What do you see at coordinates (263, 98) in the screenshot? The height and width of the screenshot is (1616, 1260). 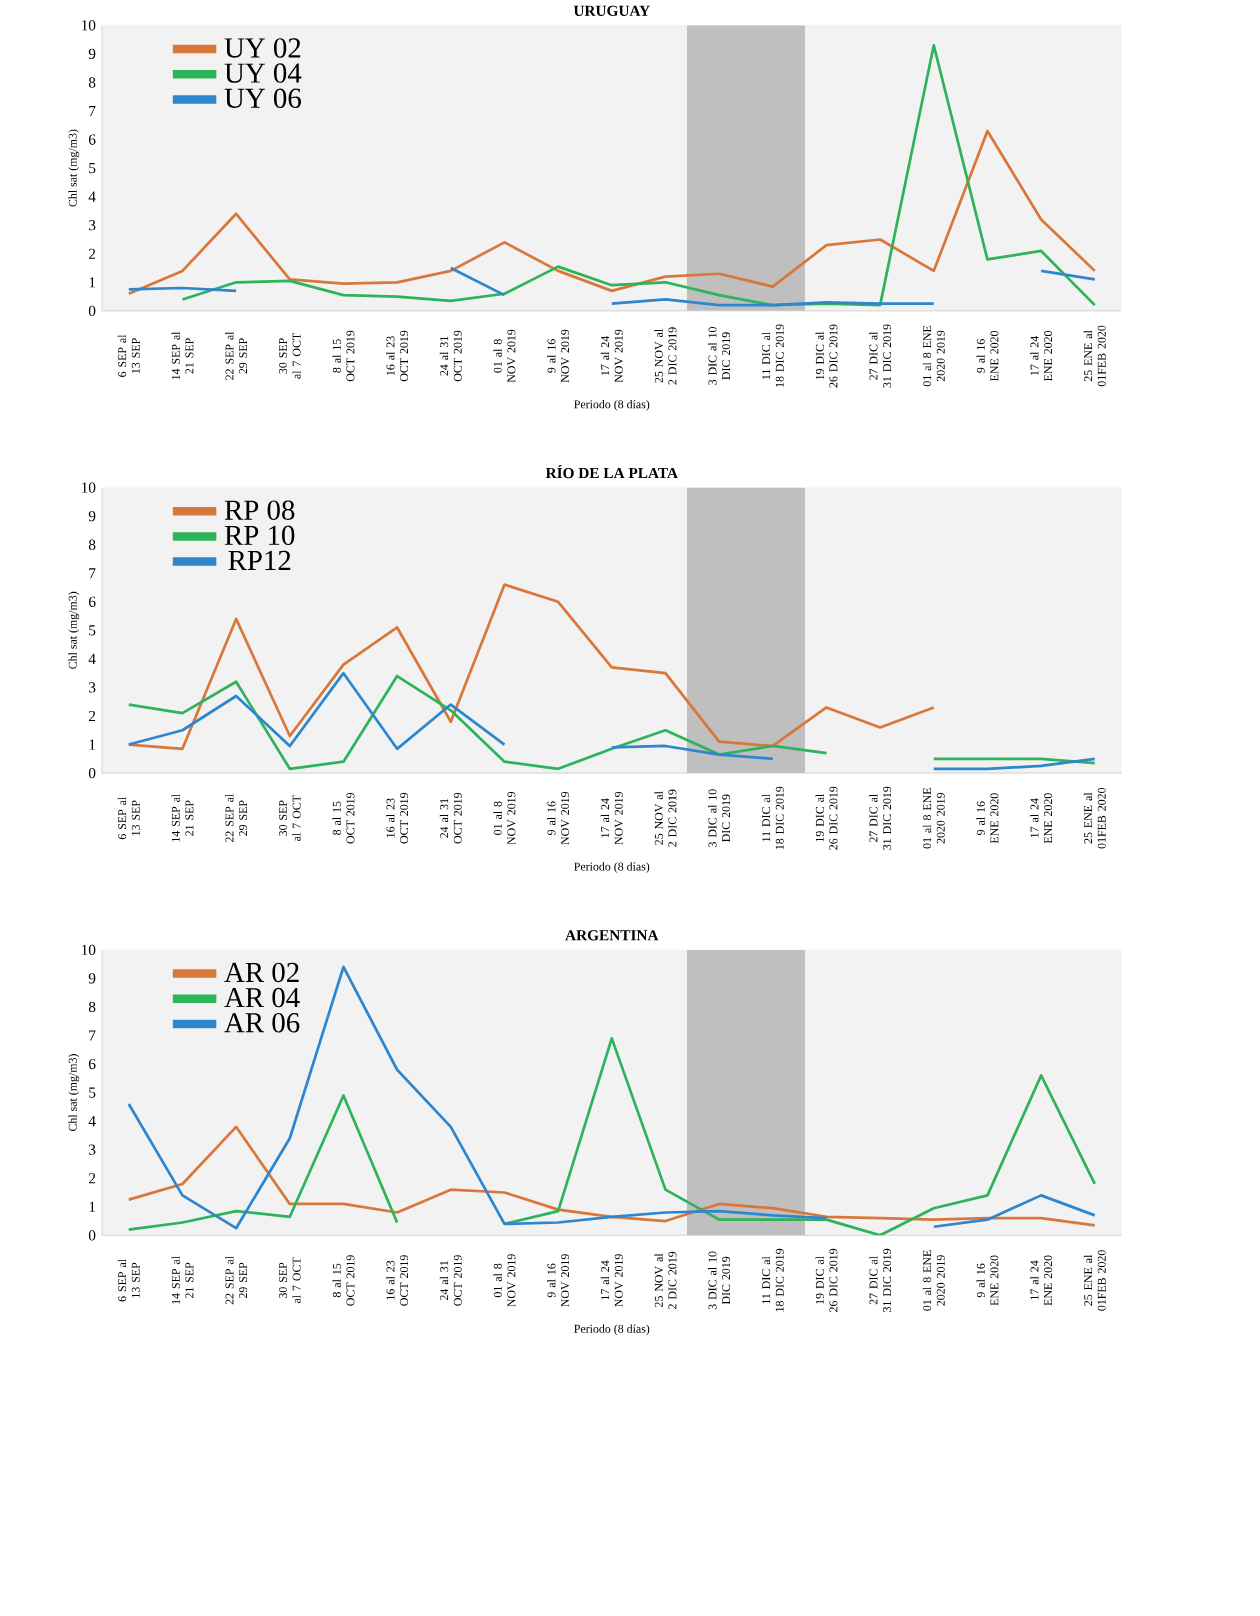 I see `legend-label: UY 06` at bounding box center [263, 98].